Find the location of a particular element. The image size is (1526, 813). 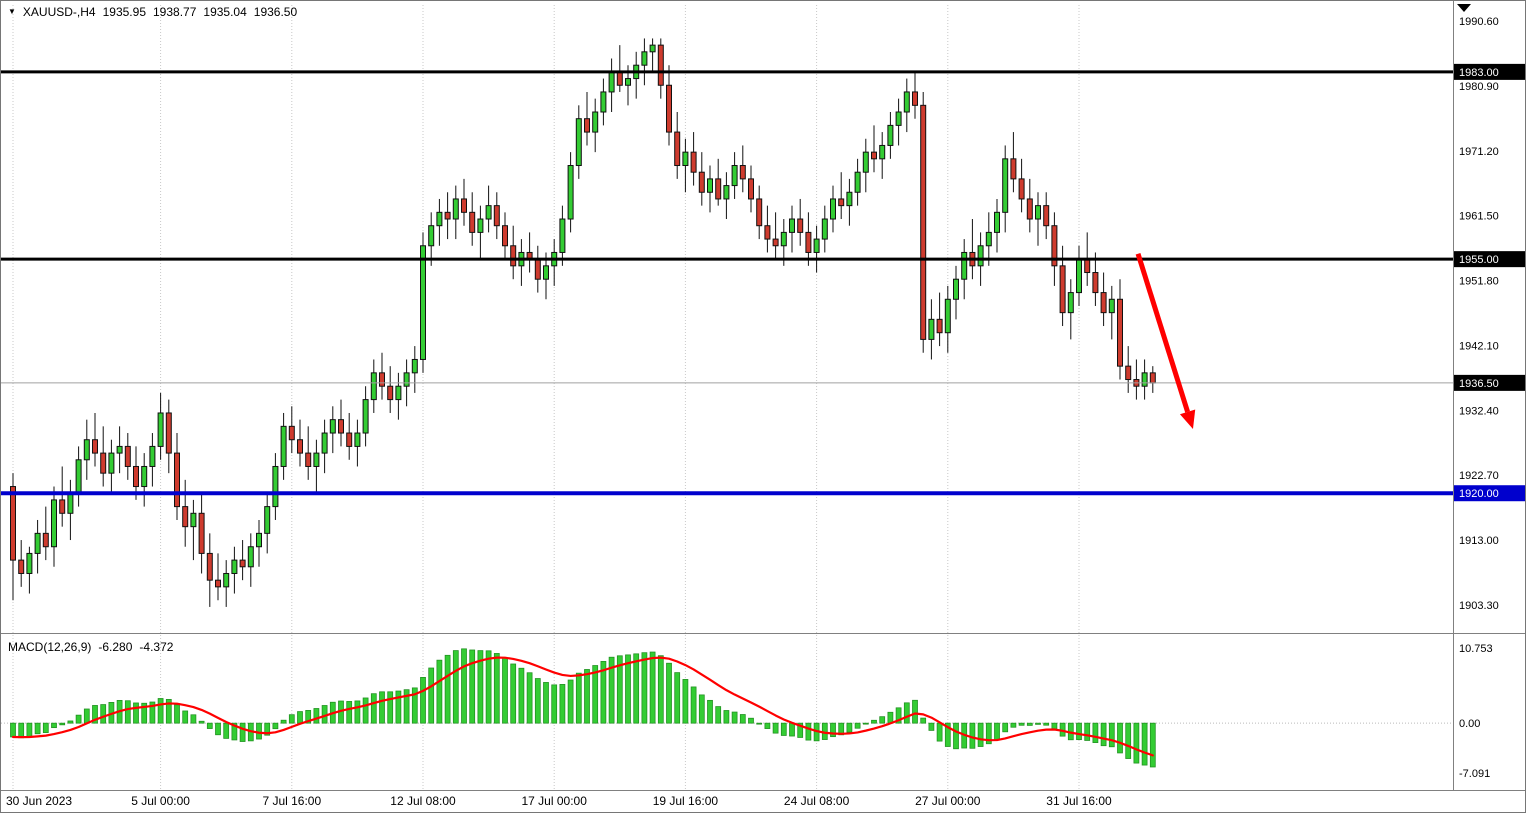

time-tick-label: 12 Jul 08:00 is located at coordinates (423, 801).